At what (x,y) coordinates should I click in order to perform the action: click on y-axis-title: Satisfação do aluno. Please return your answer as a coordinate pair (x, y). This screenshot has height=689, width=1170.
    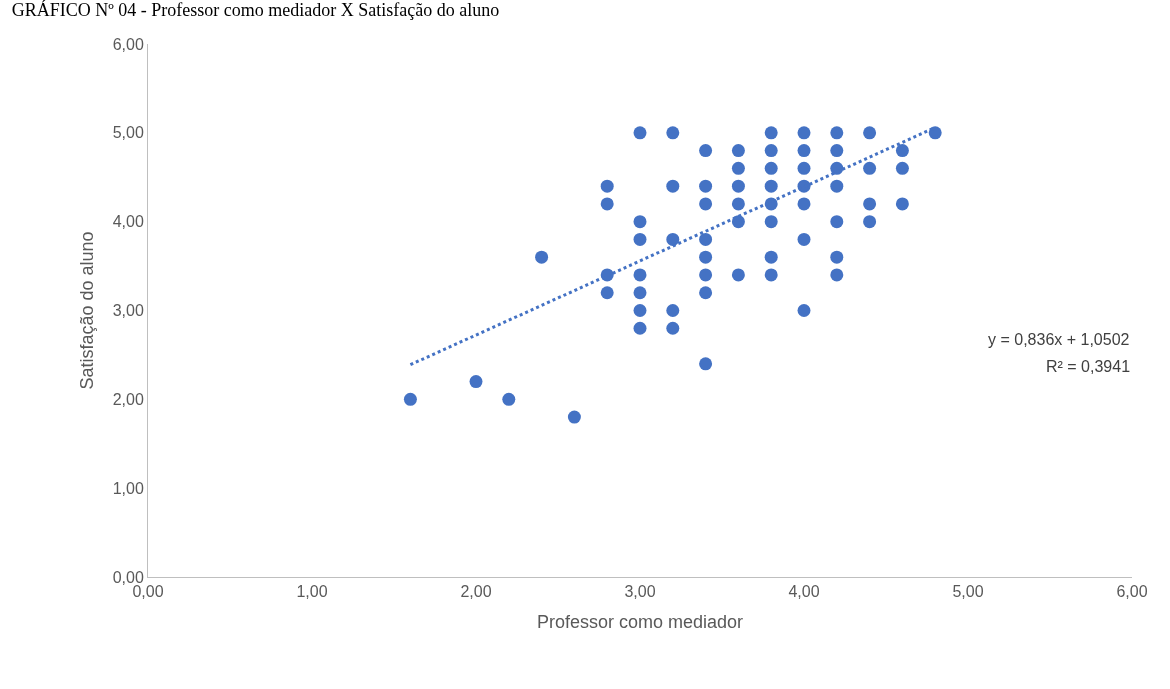
    Looking at the image, I should click on (86, 310).